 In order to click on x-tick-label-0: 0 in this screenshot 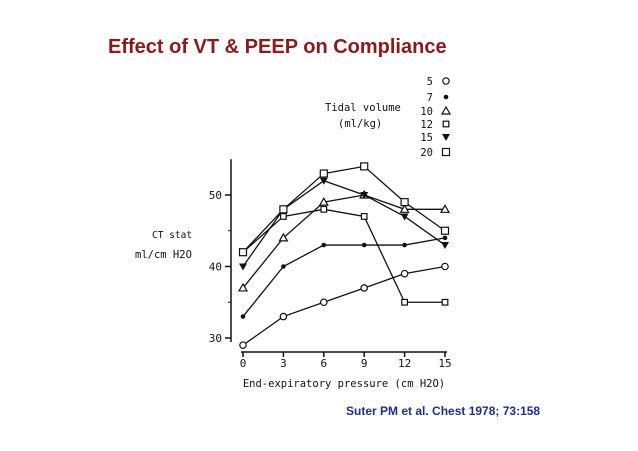, I will do `click(243, 363)`.